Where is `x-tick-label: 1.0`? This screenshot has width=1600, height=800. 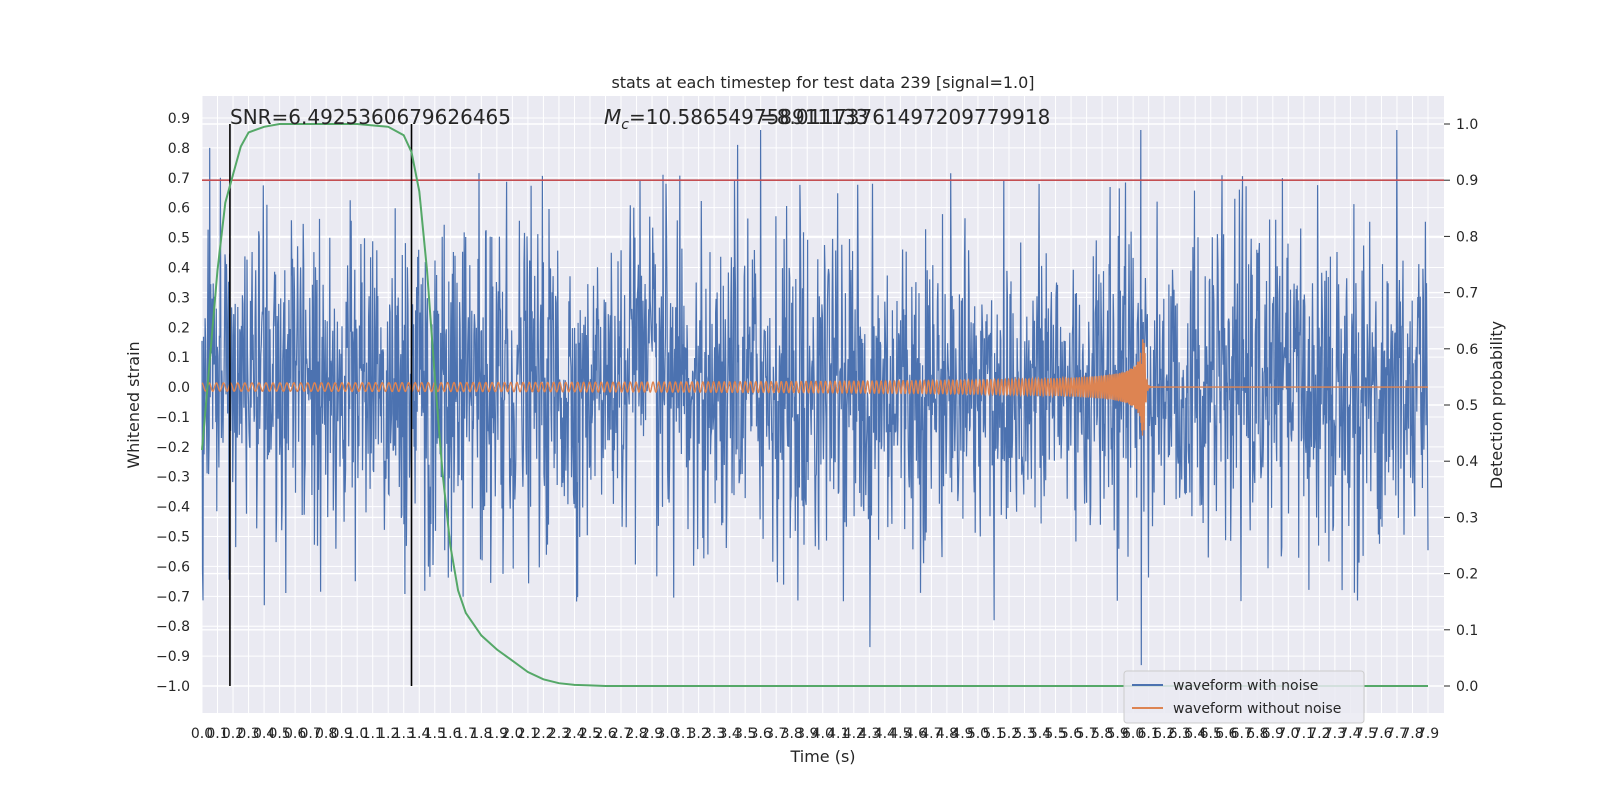
x-tick-label: 1.0 is located at coordinates (357, 734).